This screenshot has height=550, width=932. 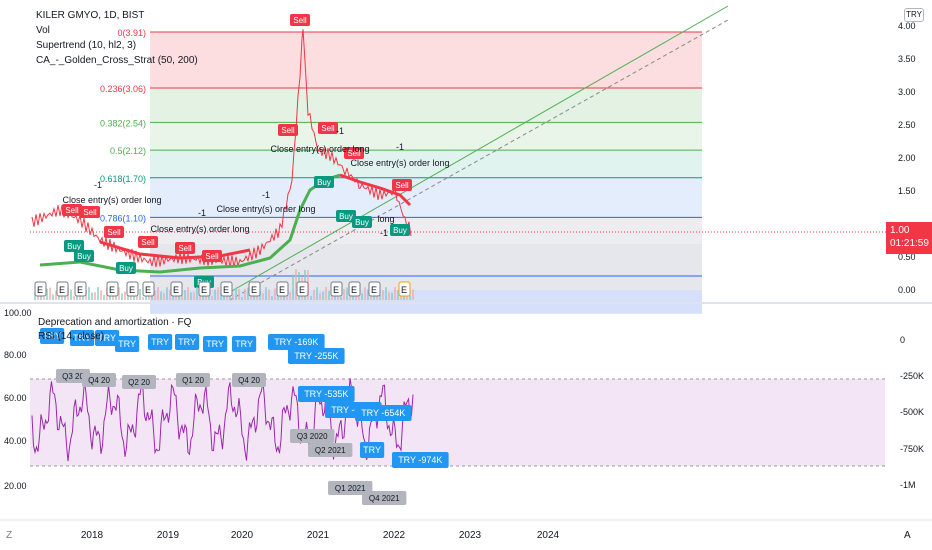 What do you see at coordinates (71, 336) in the screenshot?
I see `rsi-title: RSI (14, close)` at bounding box center [71, 336].